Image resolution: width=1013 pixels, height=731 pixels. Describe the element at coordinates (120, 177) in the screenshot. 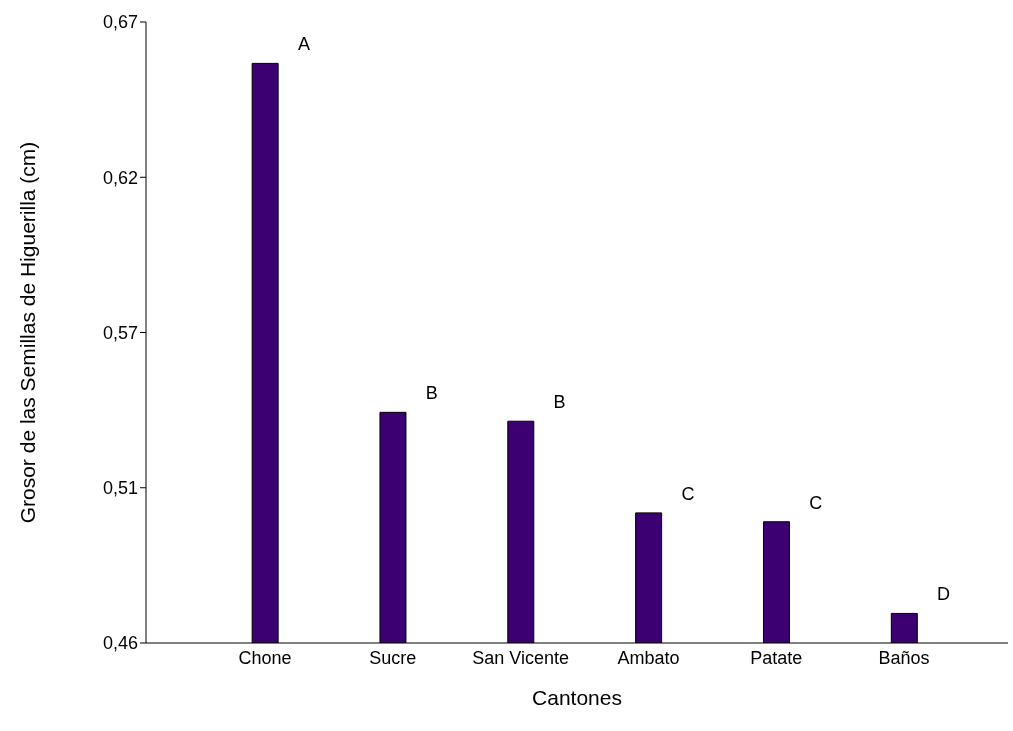

I see `y-tick-label: 0,62` at that location.